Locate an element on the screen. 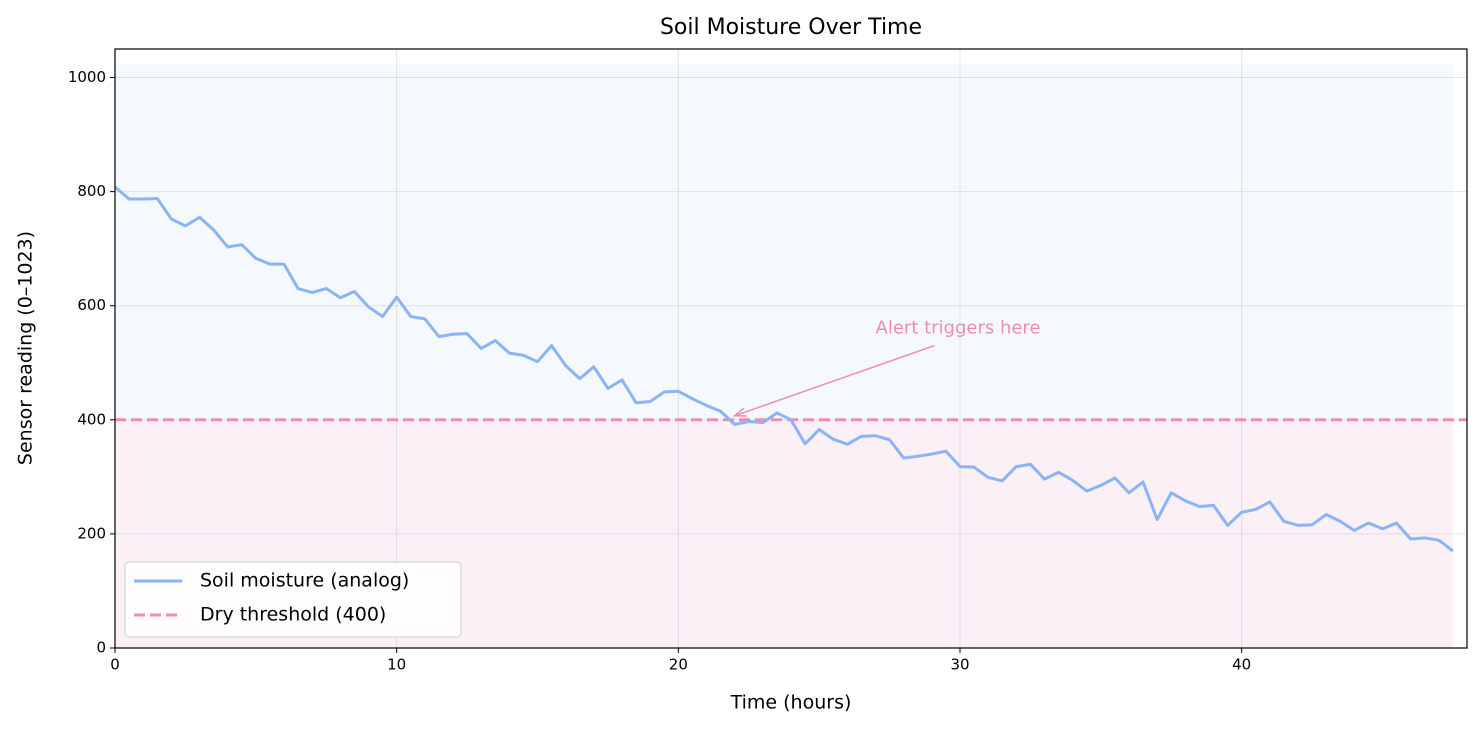 This screenshot has height=730, width=1482. x-tick-label: 30 is located at coordinates (959, 665).